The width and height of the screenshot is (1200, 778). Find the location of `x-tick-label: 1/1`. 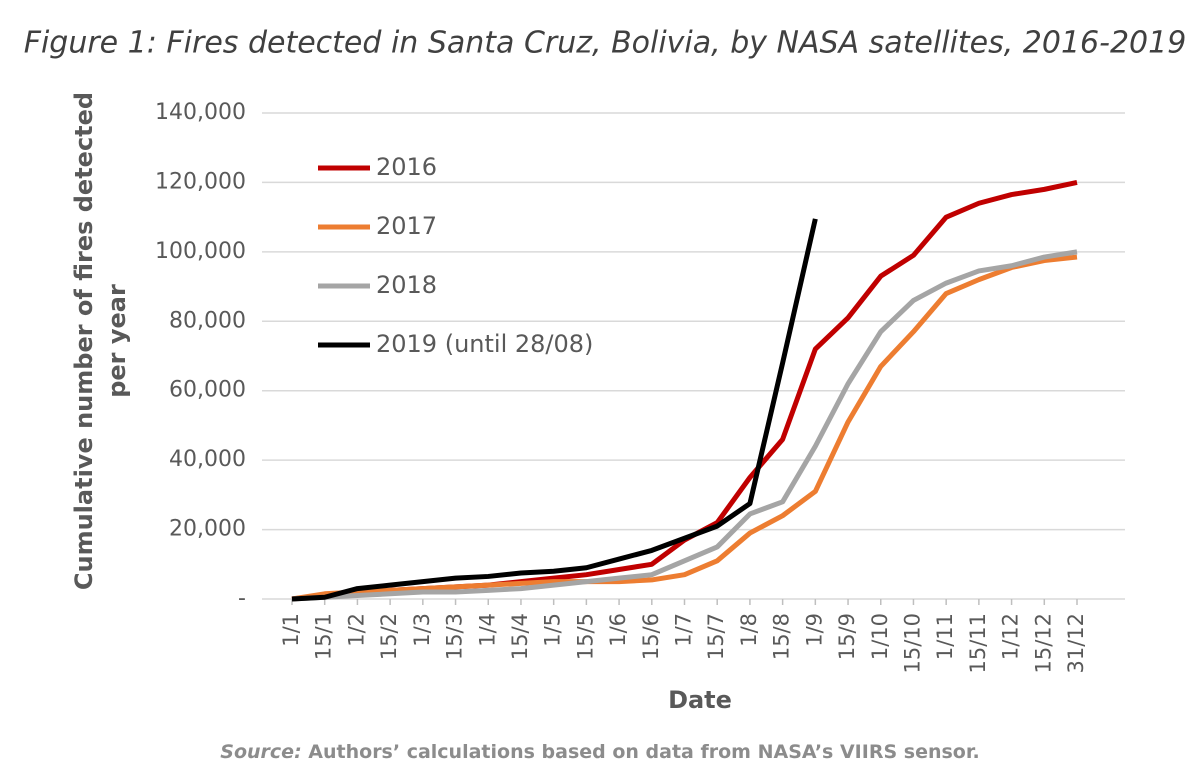

x-tick-label: 1/1 is located at coordinates (291, 630).